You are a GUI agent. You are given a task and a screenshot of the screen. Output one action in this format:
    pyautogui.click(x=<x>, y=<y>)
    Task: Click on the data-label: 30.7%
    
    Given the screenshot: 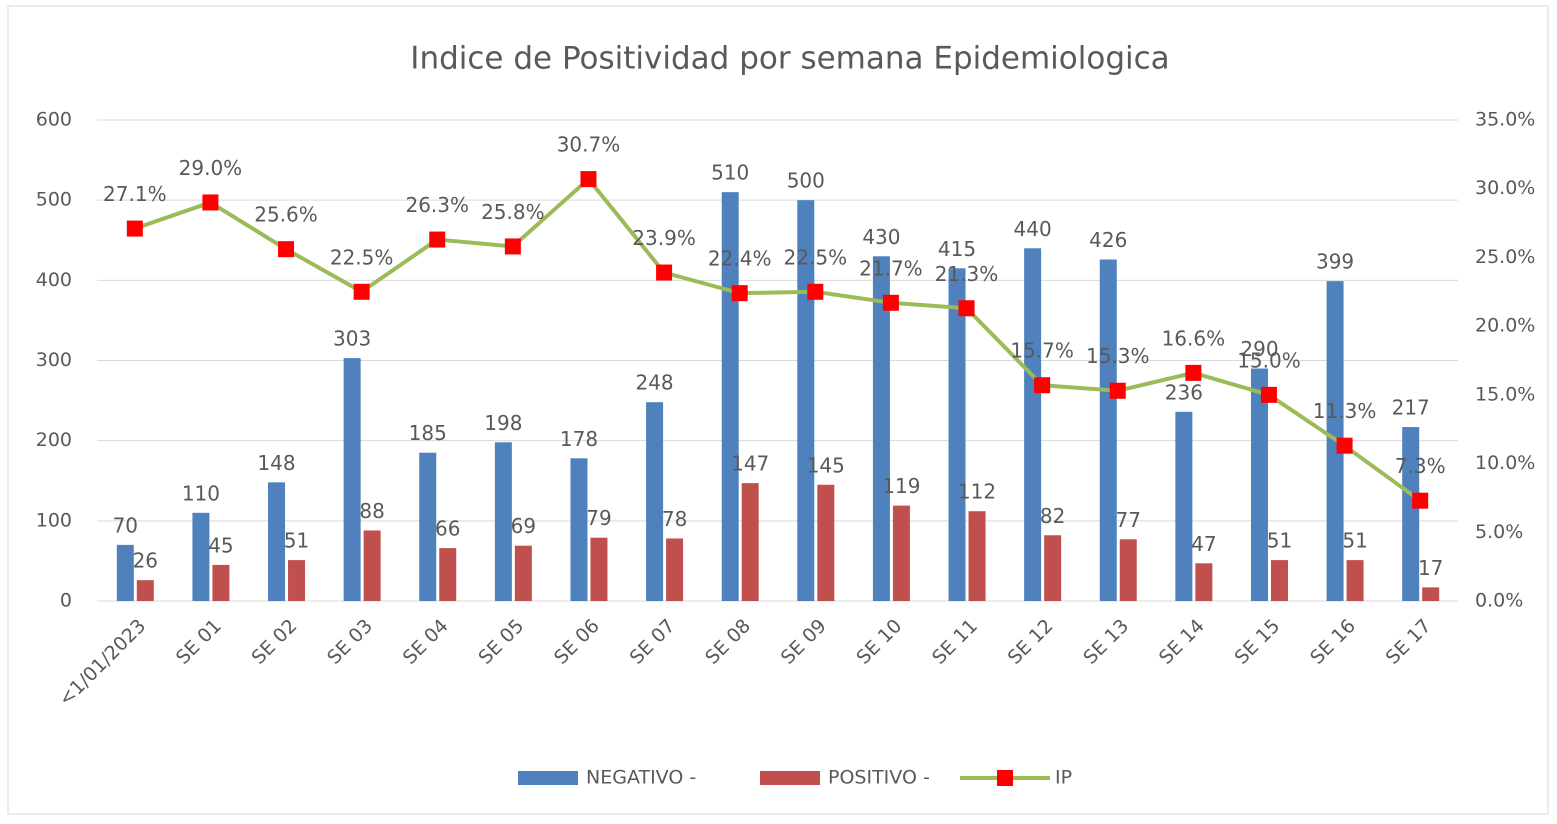 What is the action you would take?
    pyautogui.click(x=589, y=145)
    